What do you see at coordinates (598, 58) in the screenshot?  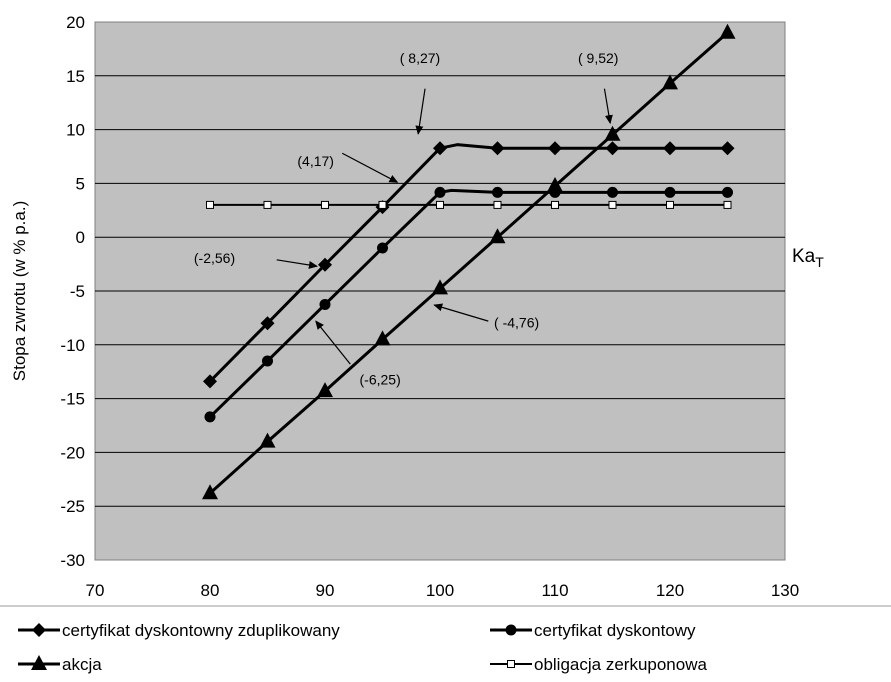 I see `annotation-label: ( 9,52)` at bounding box center [598, 58].